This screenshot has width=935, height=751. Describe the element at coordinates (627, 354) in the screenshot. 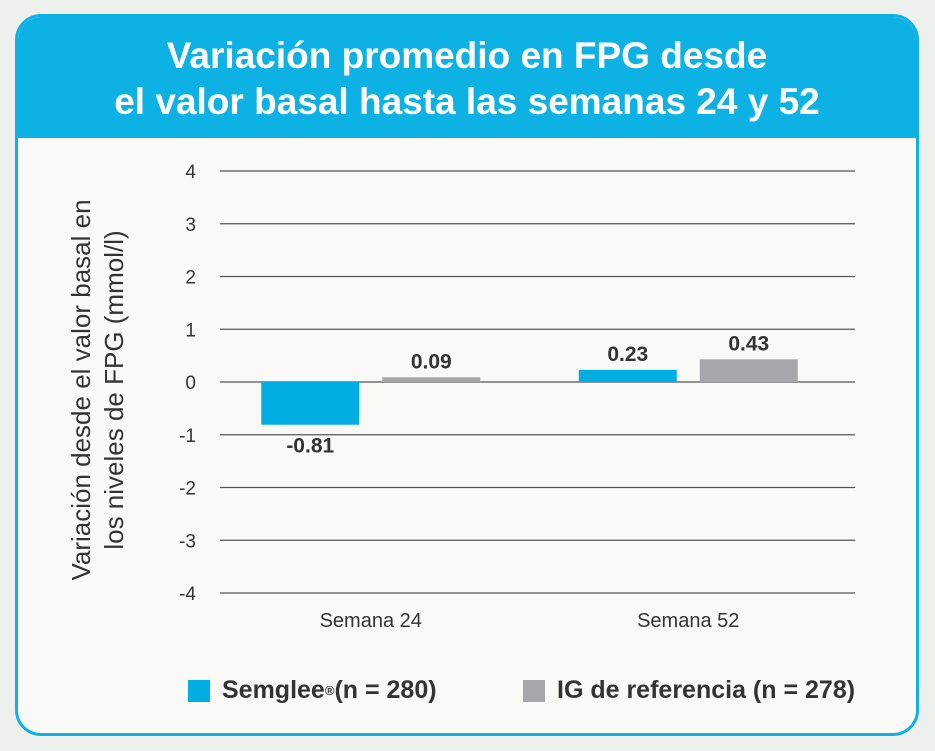

I see `data-label: 0.23` at that location.